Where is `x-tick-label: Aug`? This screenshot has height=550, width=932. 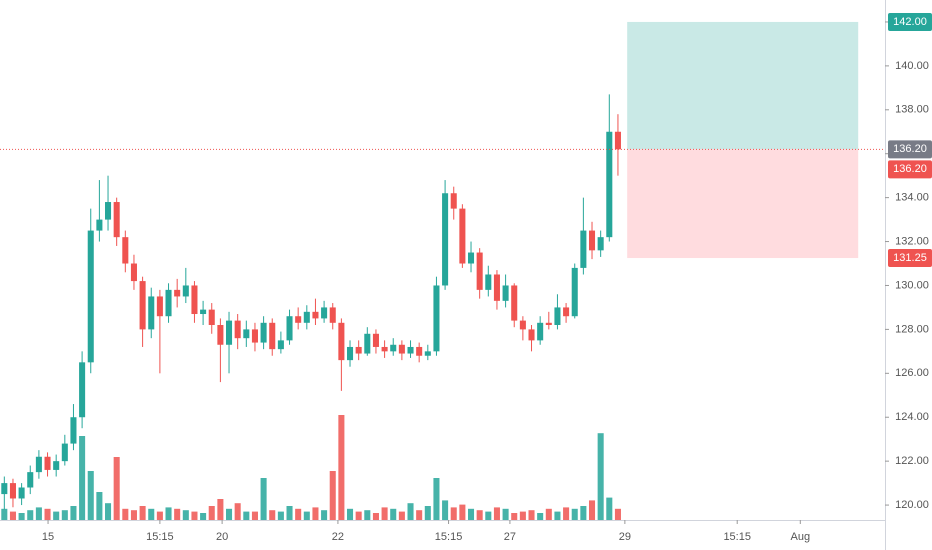 x-tick-label: Aug is located at coordinates (801, 537).